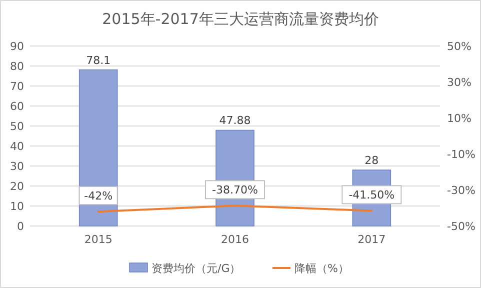 This screenshot has width=481, height=288. What do you see at coordinates (17, 166) in the screenshot?
I see `y-tick-label: 30` at bounding box center [17, 166].